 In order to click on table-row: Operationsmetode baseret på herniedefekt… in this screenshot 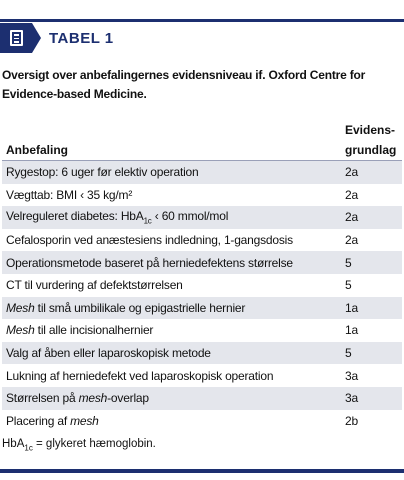, I will do `click(202, 262)`.